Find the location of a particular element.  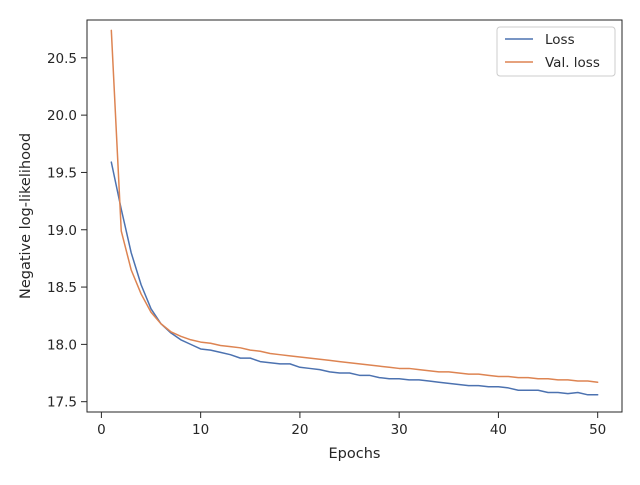

x-tick-label: 0 is located at coordinates (101, 430).